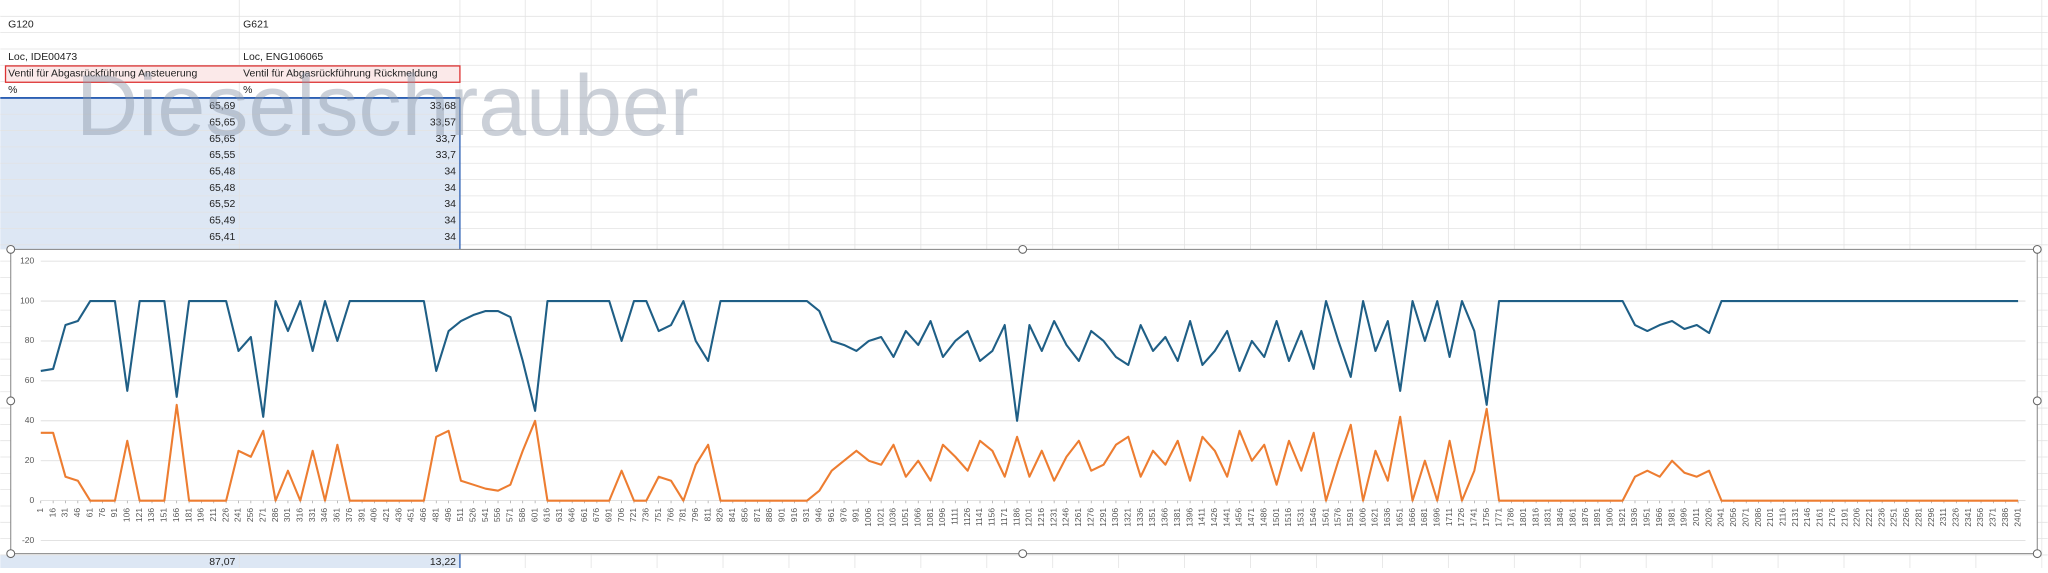 This screenshot has width=2048, height=573. What do you see at coordinates (42, 57) in the screenshot?
I see `cell: Loc, IDE00473` at bounding box center [42, 57].